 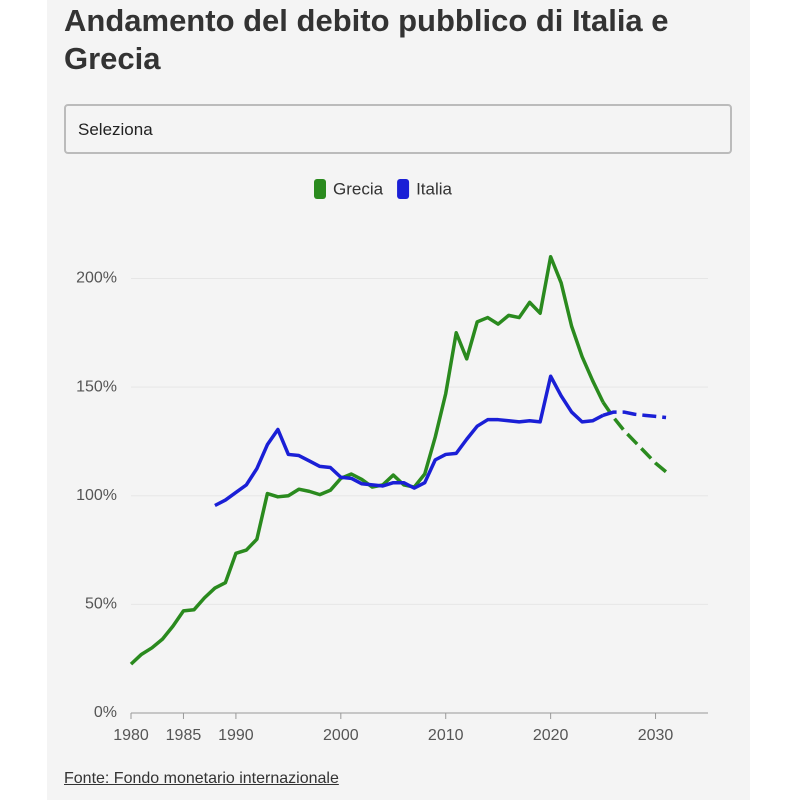 What do you see at coordinates (358, 188) in the screenshot?
I see `legend-label: Grecia` at bounding box center [358, 188].